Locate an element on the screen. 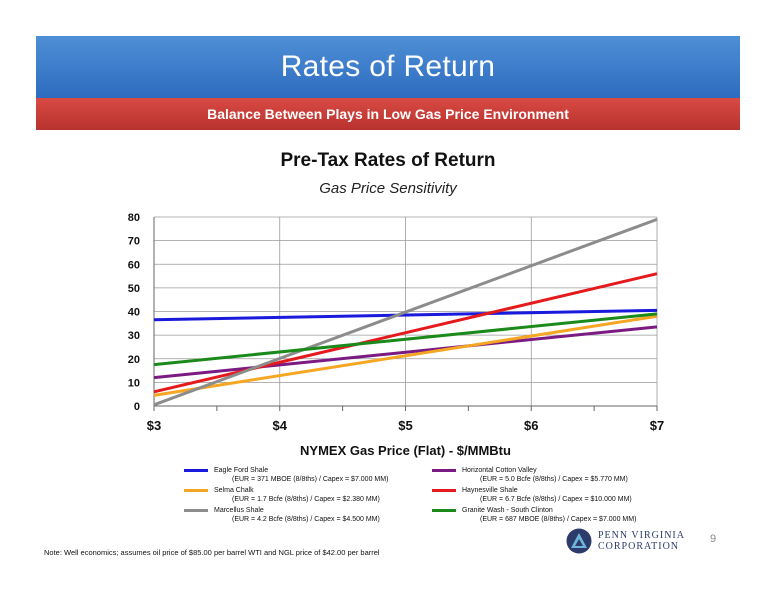  legend-label: Marcellus Shale is located at coordinates (239, 510).